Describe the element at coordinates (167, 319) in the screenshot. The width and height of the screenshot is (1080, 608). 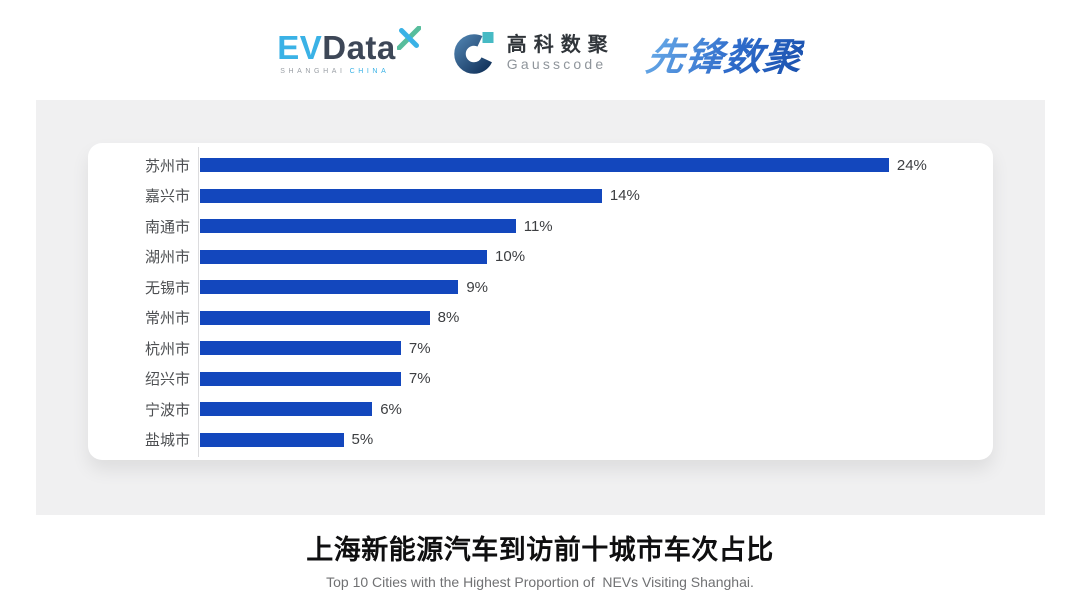
I see `category-label: 常州市` at that location.